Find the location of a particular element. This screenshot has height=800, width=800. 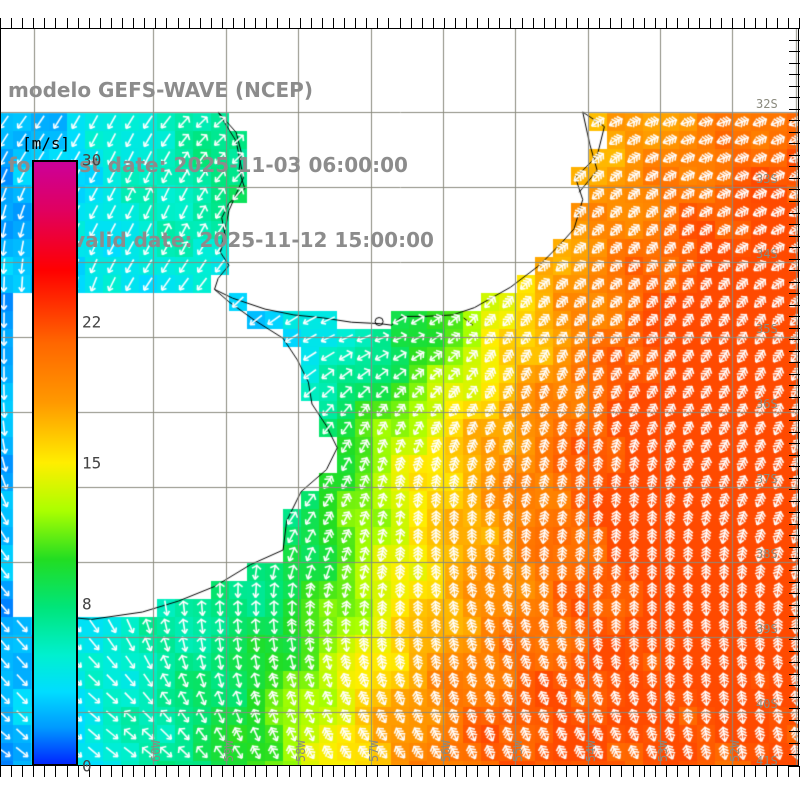

latitude-label: 40S is located at coordinates (767, 704).